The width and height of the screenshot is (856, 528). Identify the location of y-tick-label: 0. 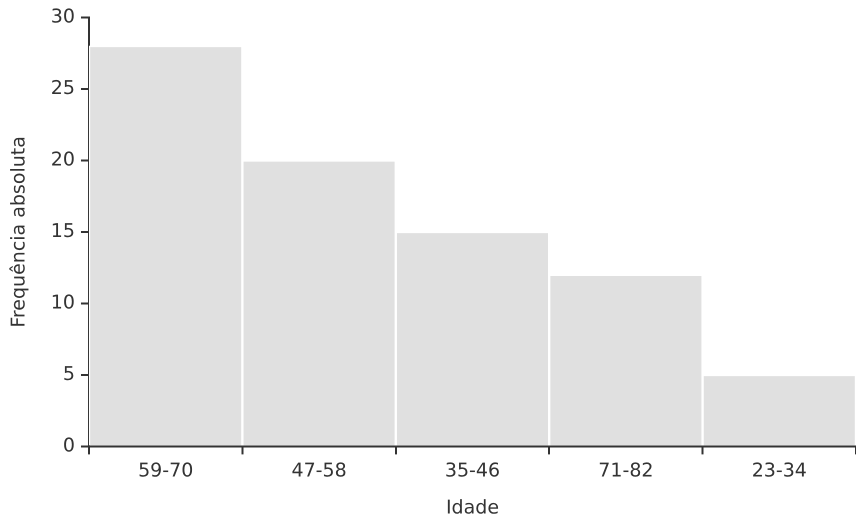
(68, 445).